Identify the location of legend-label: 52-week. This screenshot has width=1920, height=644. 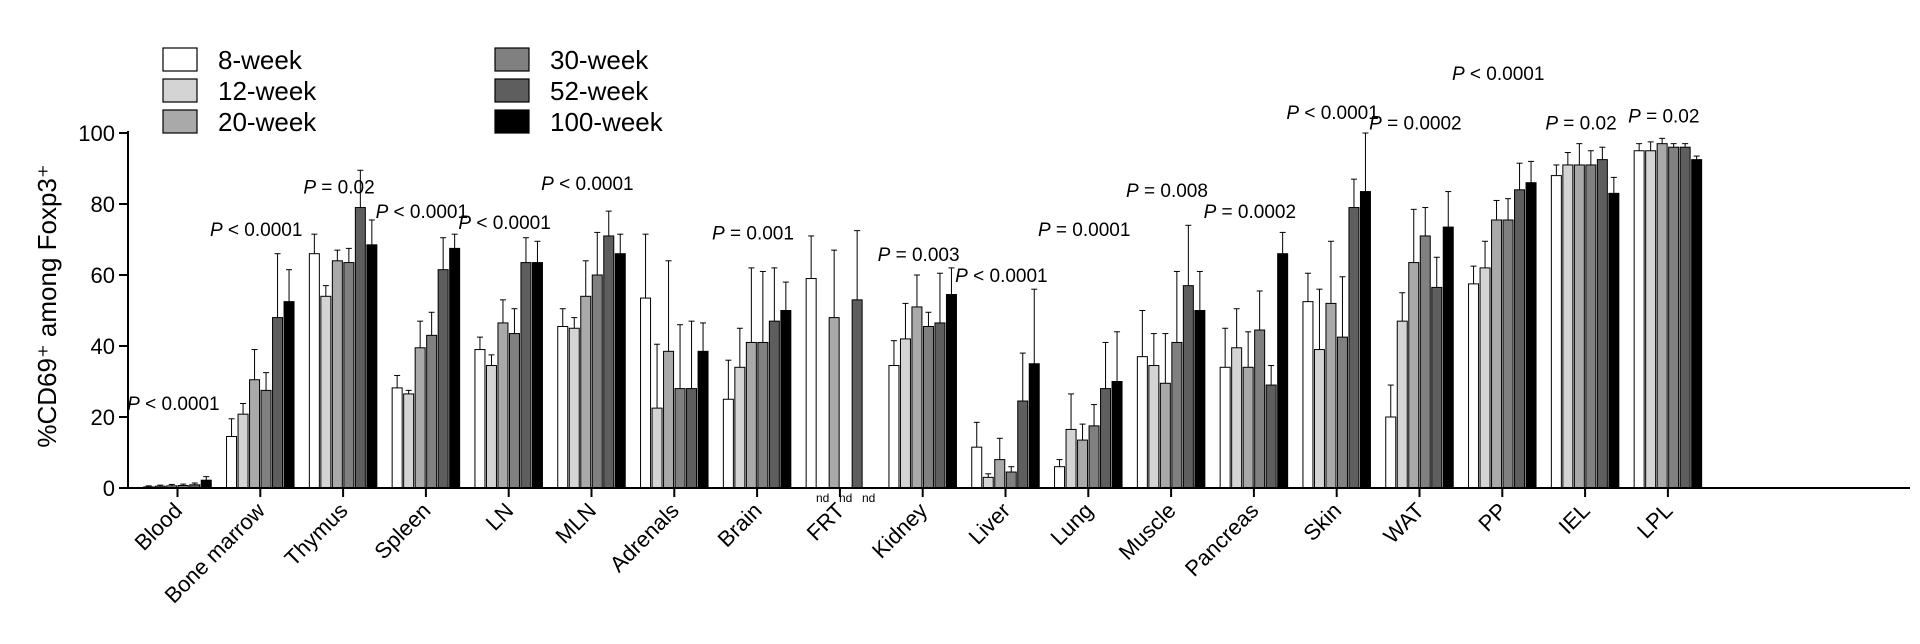
(599, 91).